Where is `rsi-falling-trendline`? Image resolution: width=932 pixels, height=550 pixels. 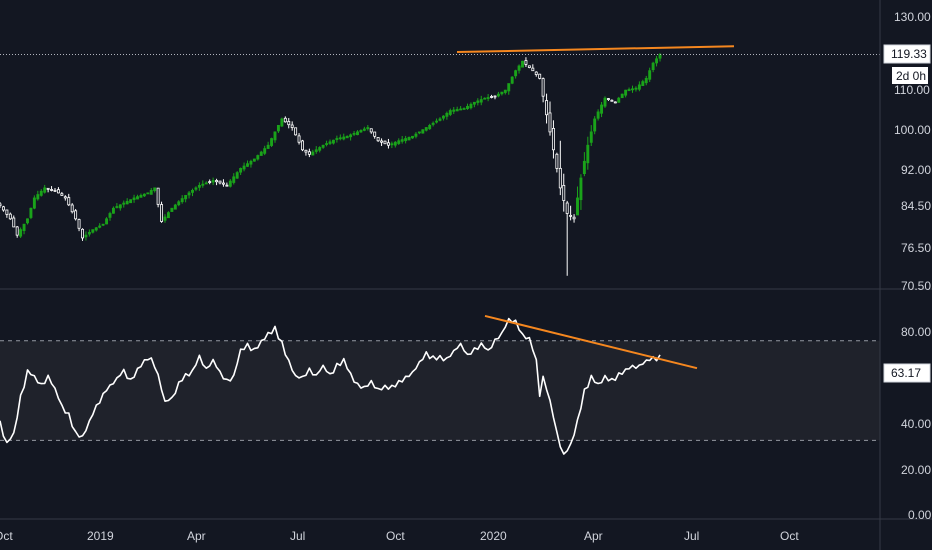
rsi-falling-trendline is located at coordinates (591, 342).